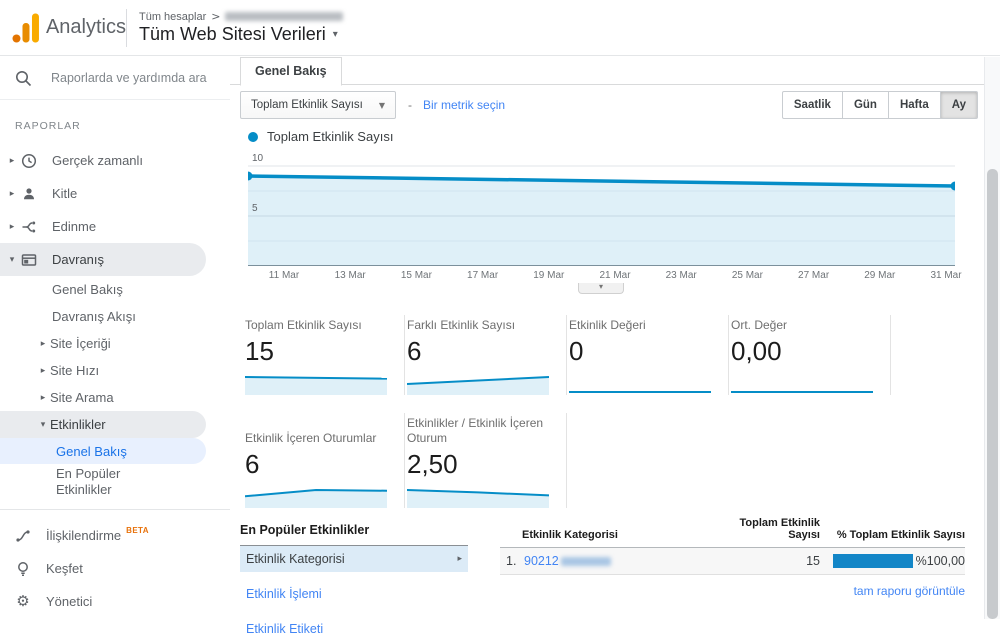  What do you see at coordinates (115, 509) in the screenshot?
I see `sidebar-divider` at bounding box center [115, 509].